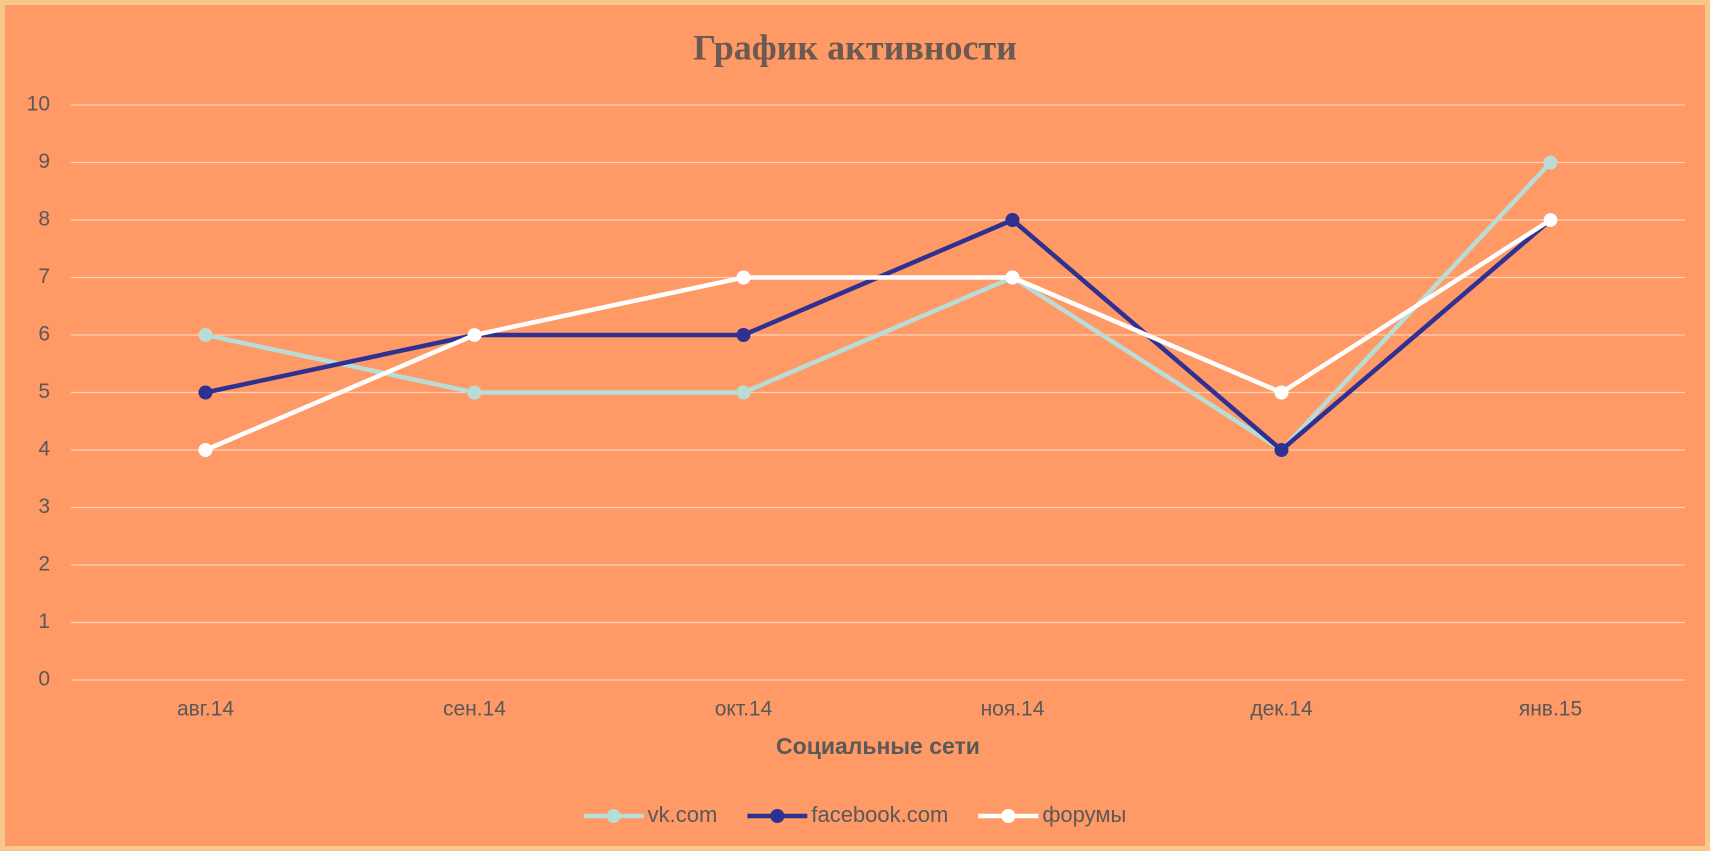  I want to click on x-tick-label: окт.14, so click(744, 709).